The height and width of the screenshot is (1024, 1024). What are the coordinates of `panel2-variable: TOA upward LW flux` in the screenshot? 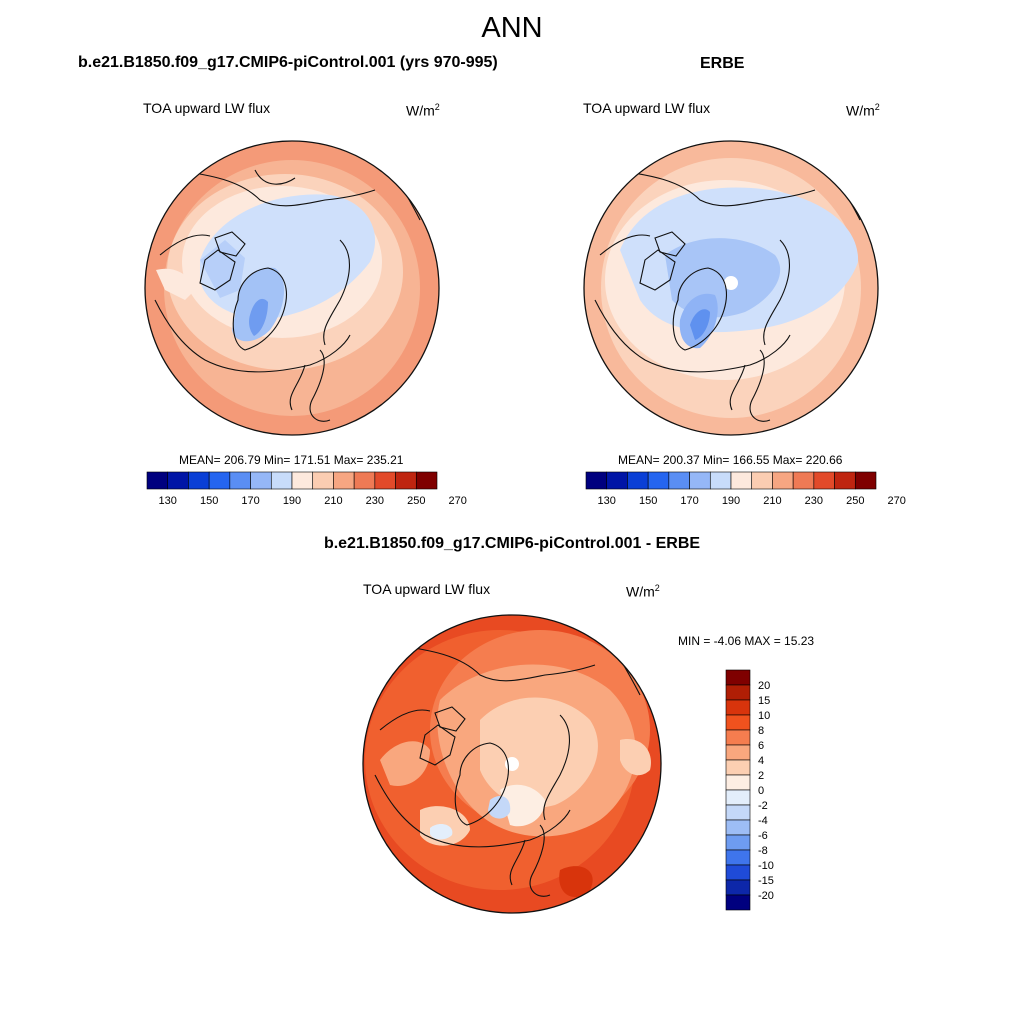 It's located at (647, 108).